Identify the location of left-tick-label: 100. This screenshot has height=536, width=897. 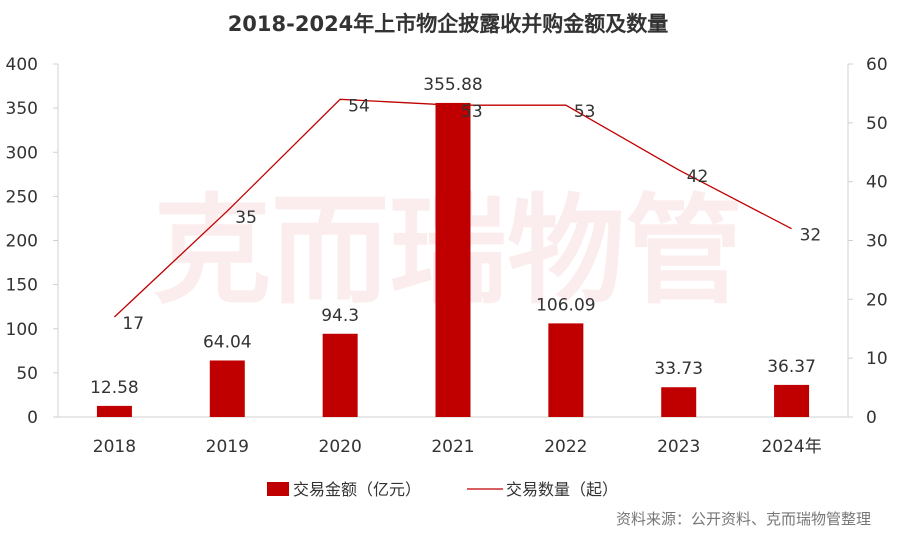
(22, 330).